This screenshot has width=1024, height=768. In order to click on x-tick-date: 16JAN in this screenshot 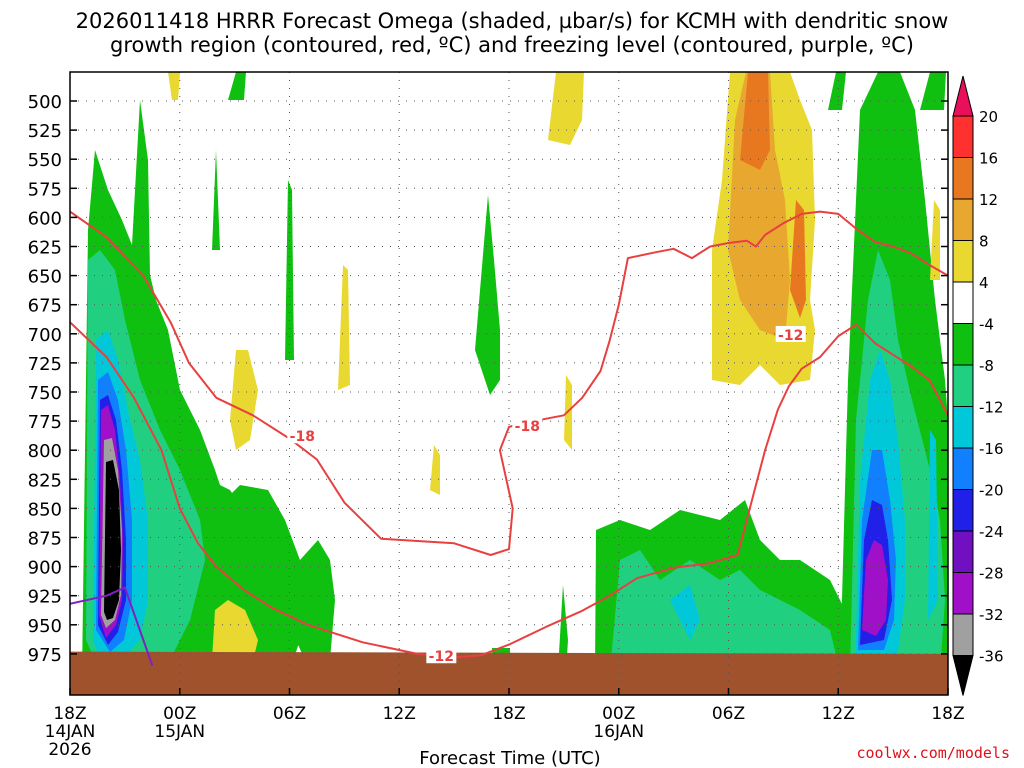, I will do `click(618, 732)`.